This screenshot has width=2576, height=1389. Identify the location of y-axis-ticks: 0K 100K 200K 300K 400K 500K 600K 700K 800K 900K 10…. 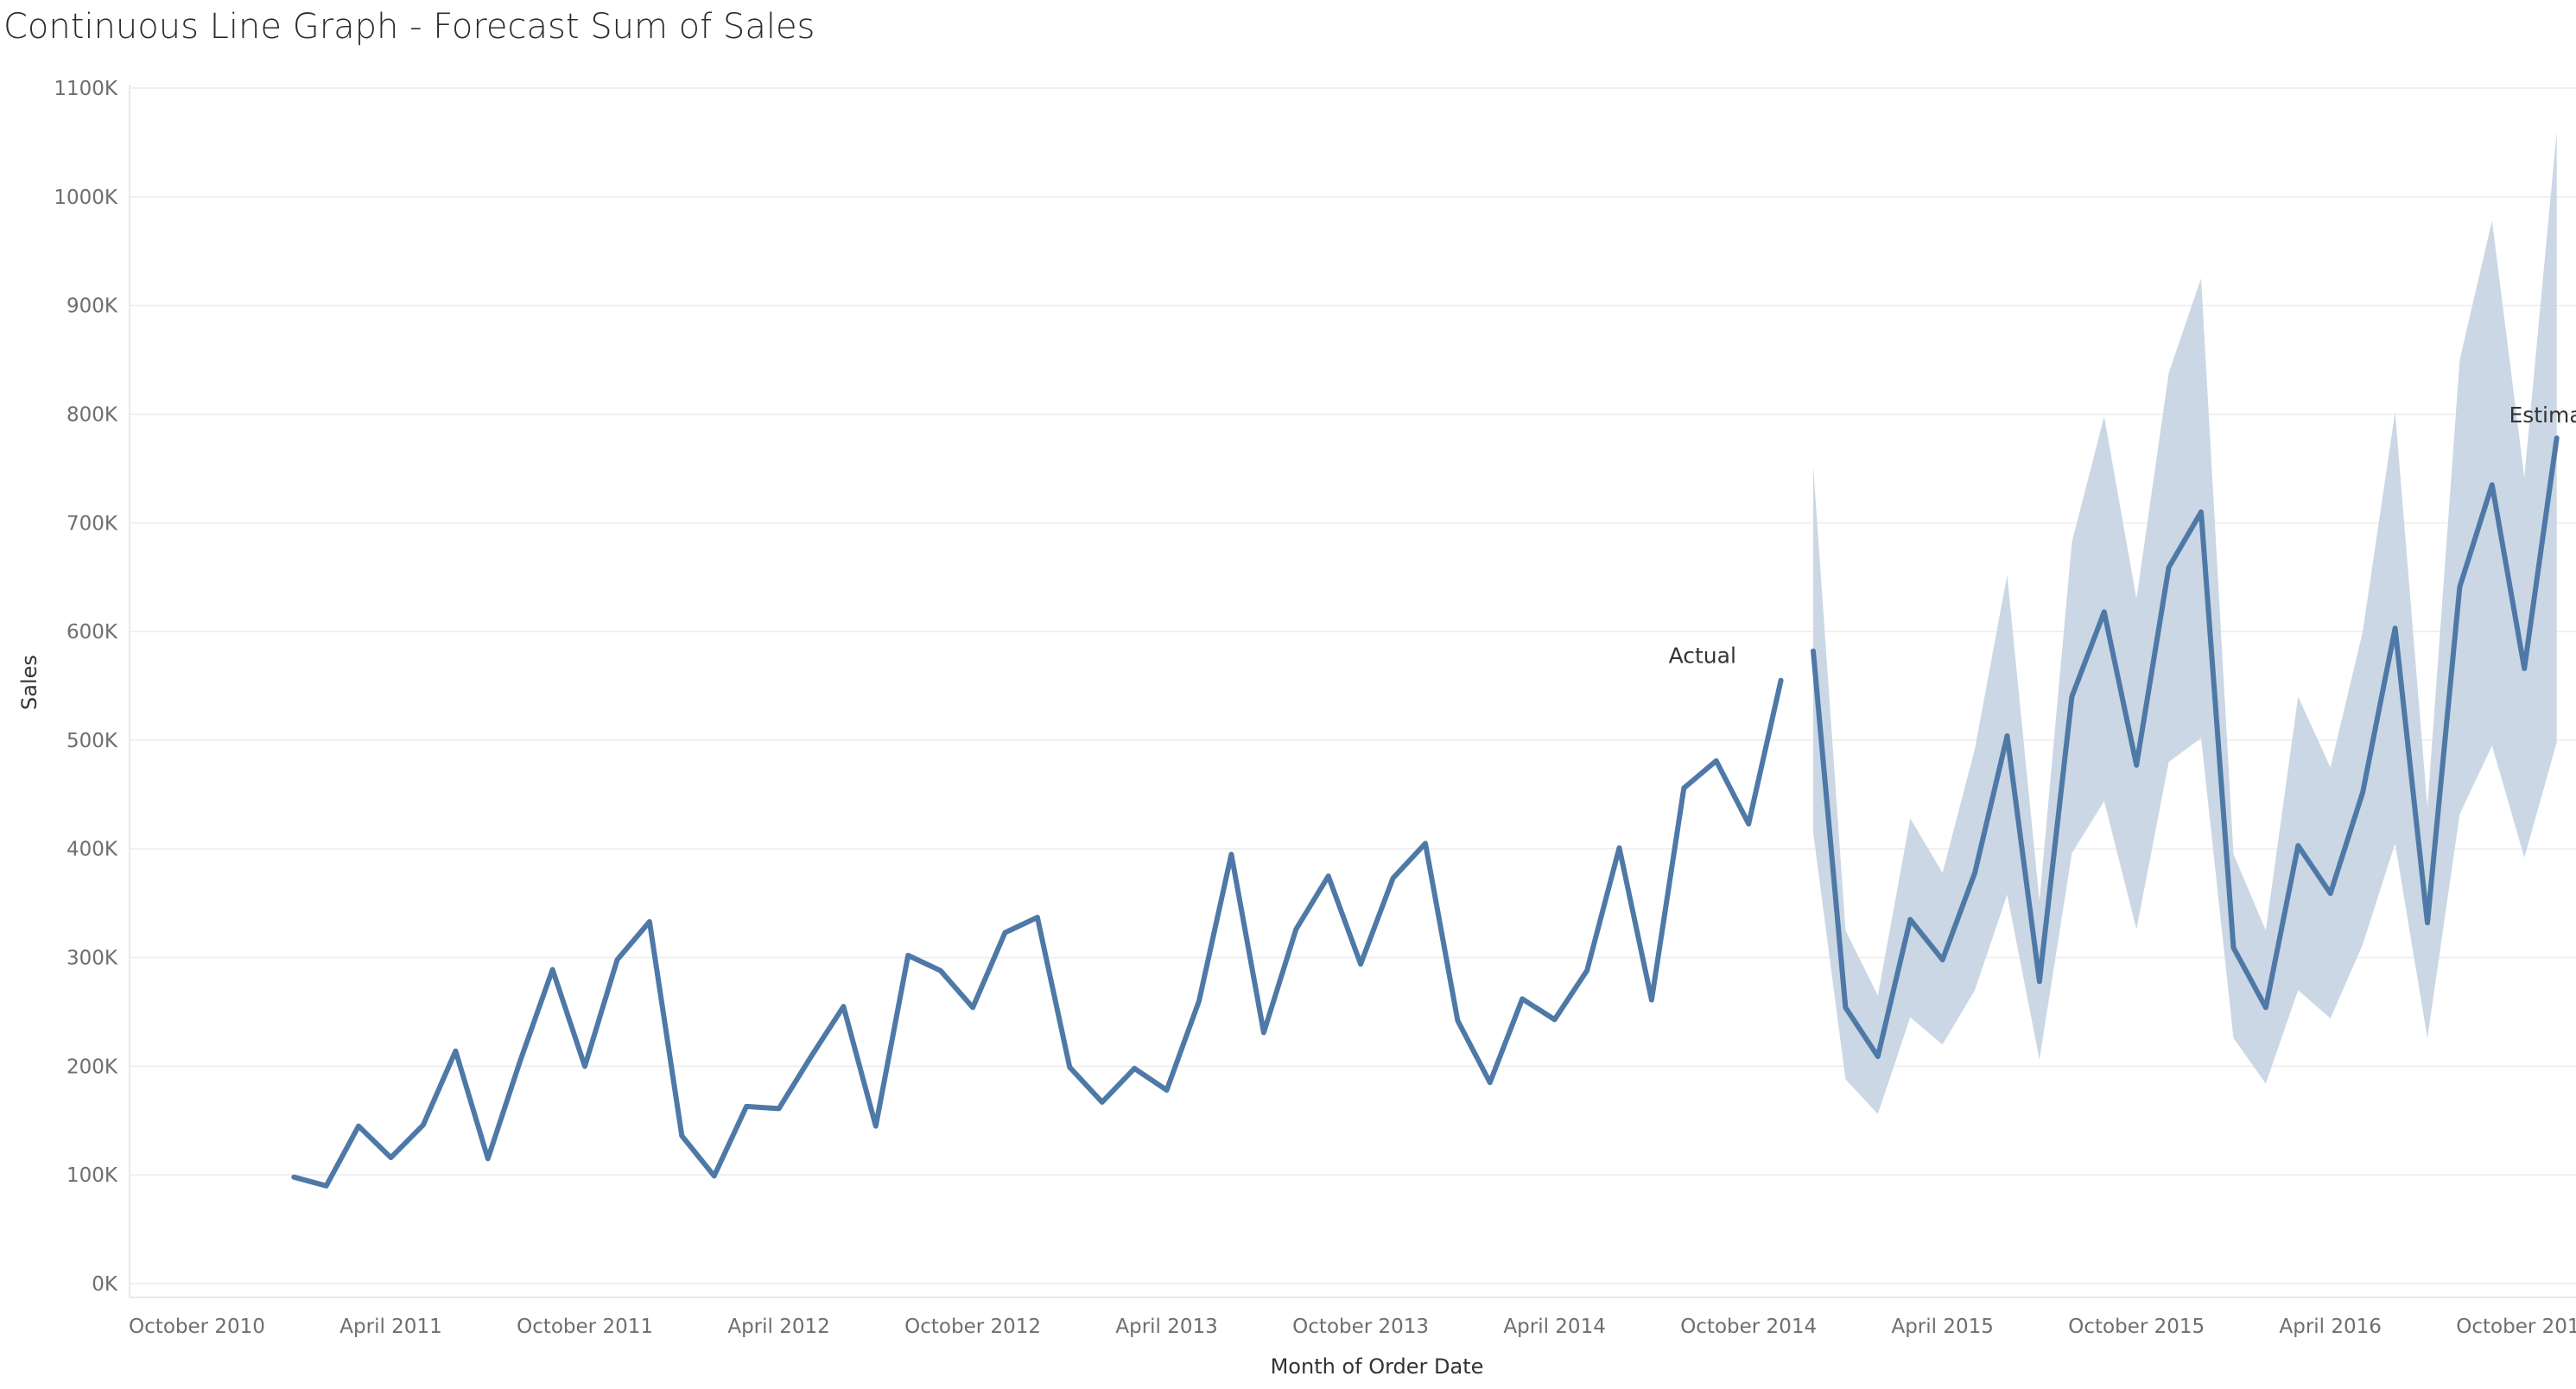
(86, 687).